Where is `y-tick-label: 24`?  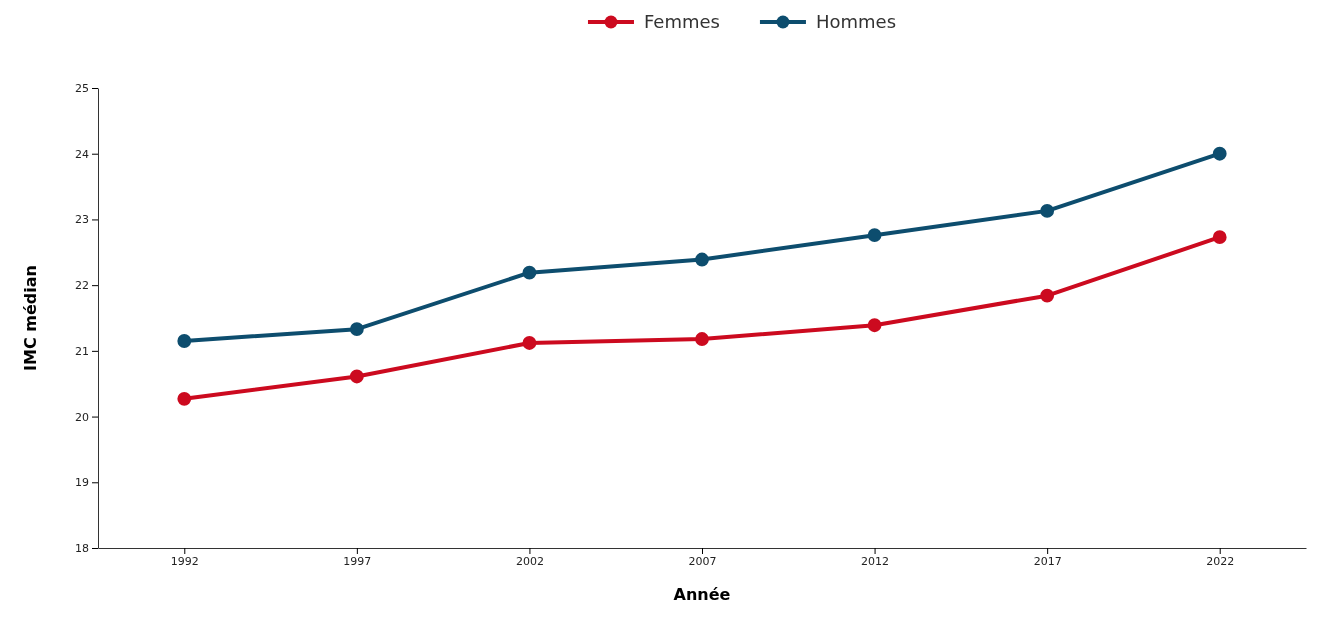 y-tick-label: 24 is located at coordinates (82, 154).